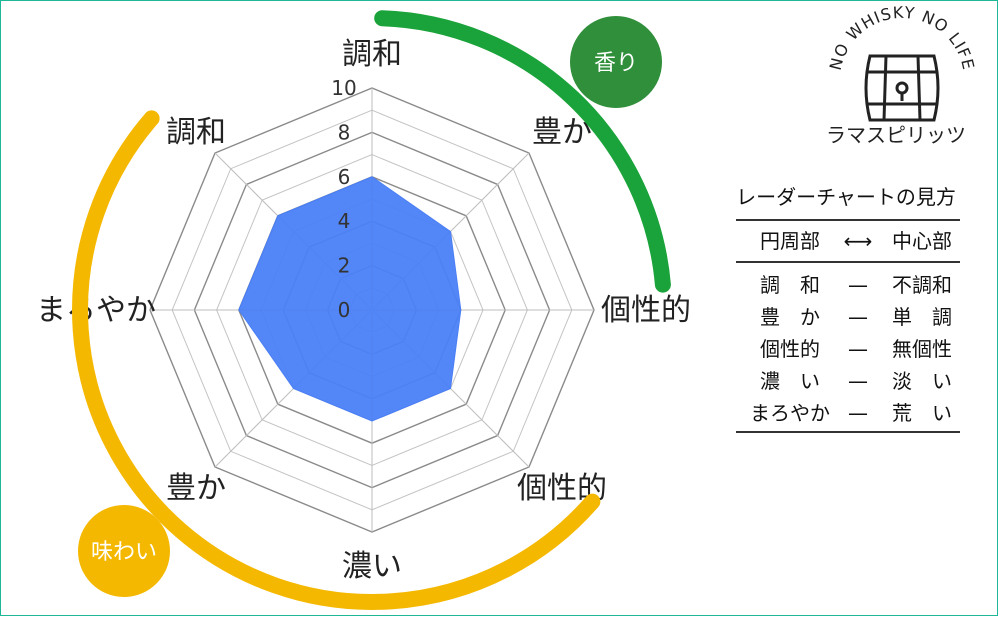 The height and width of the screenshot is (618, 1000). What do you see at coordinates (372, 566) in the screenshot?
I see `axis-label: 濃い` at bounding box center [372, 566].